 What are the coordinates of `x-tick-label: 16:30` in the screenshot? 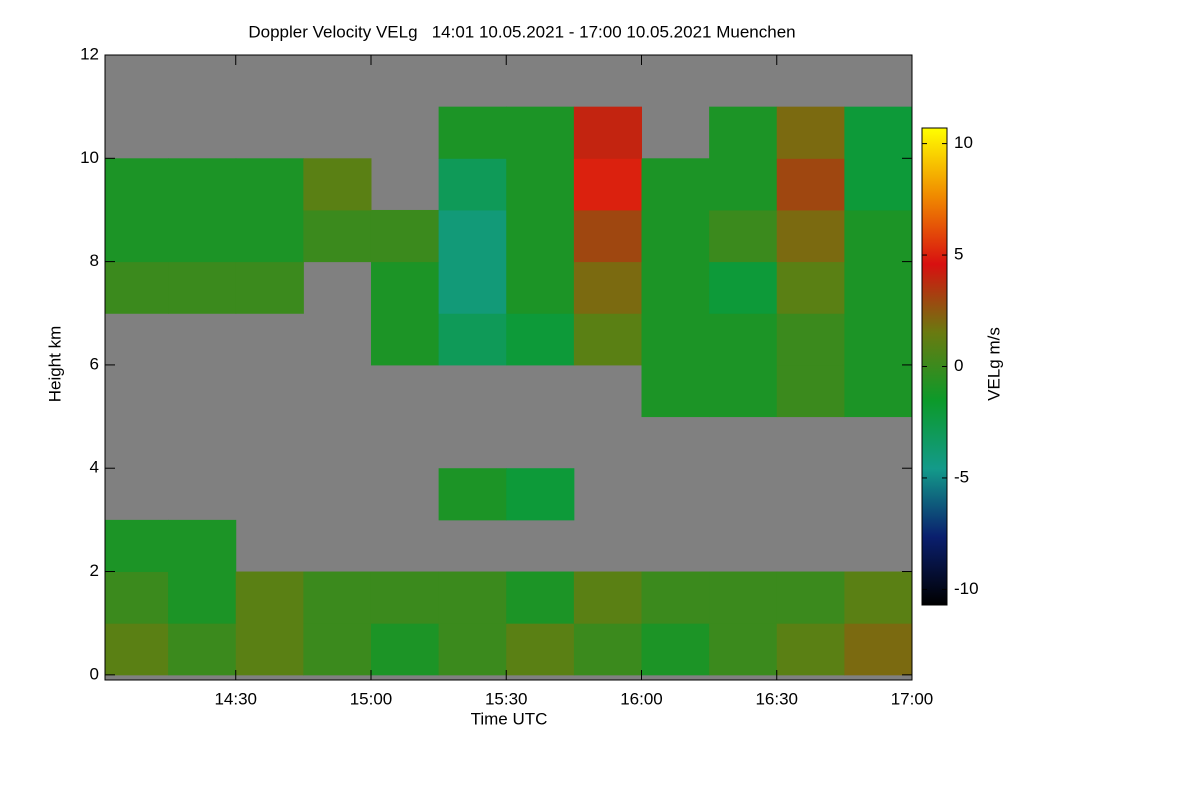 It's located at (776, 698).